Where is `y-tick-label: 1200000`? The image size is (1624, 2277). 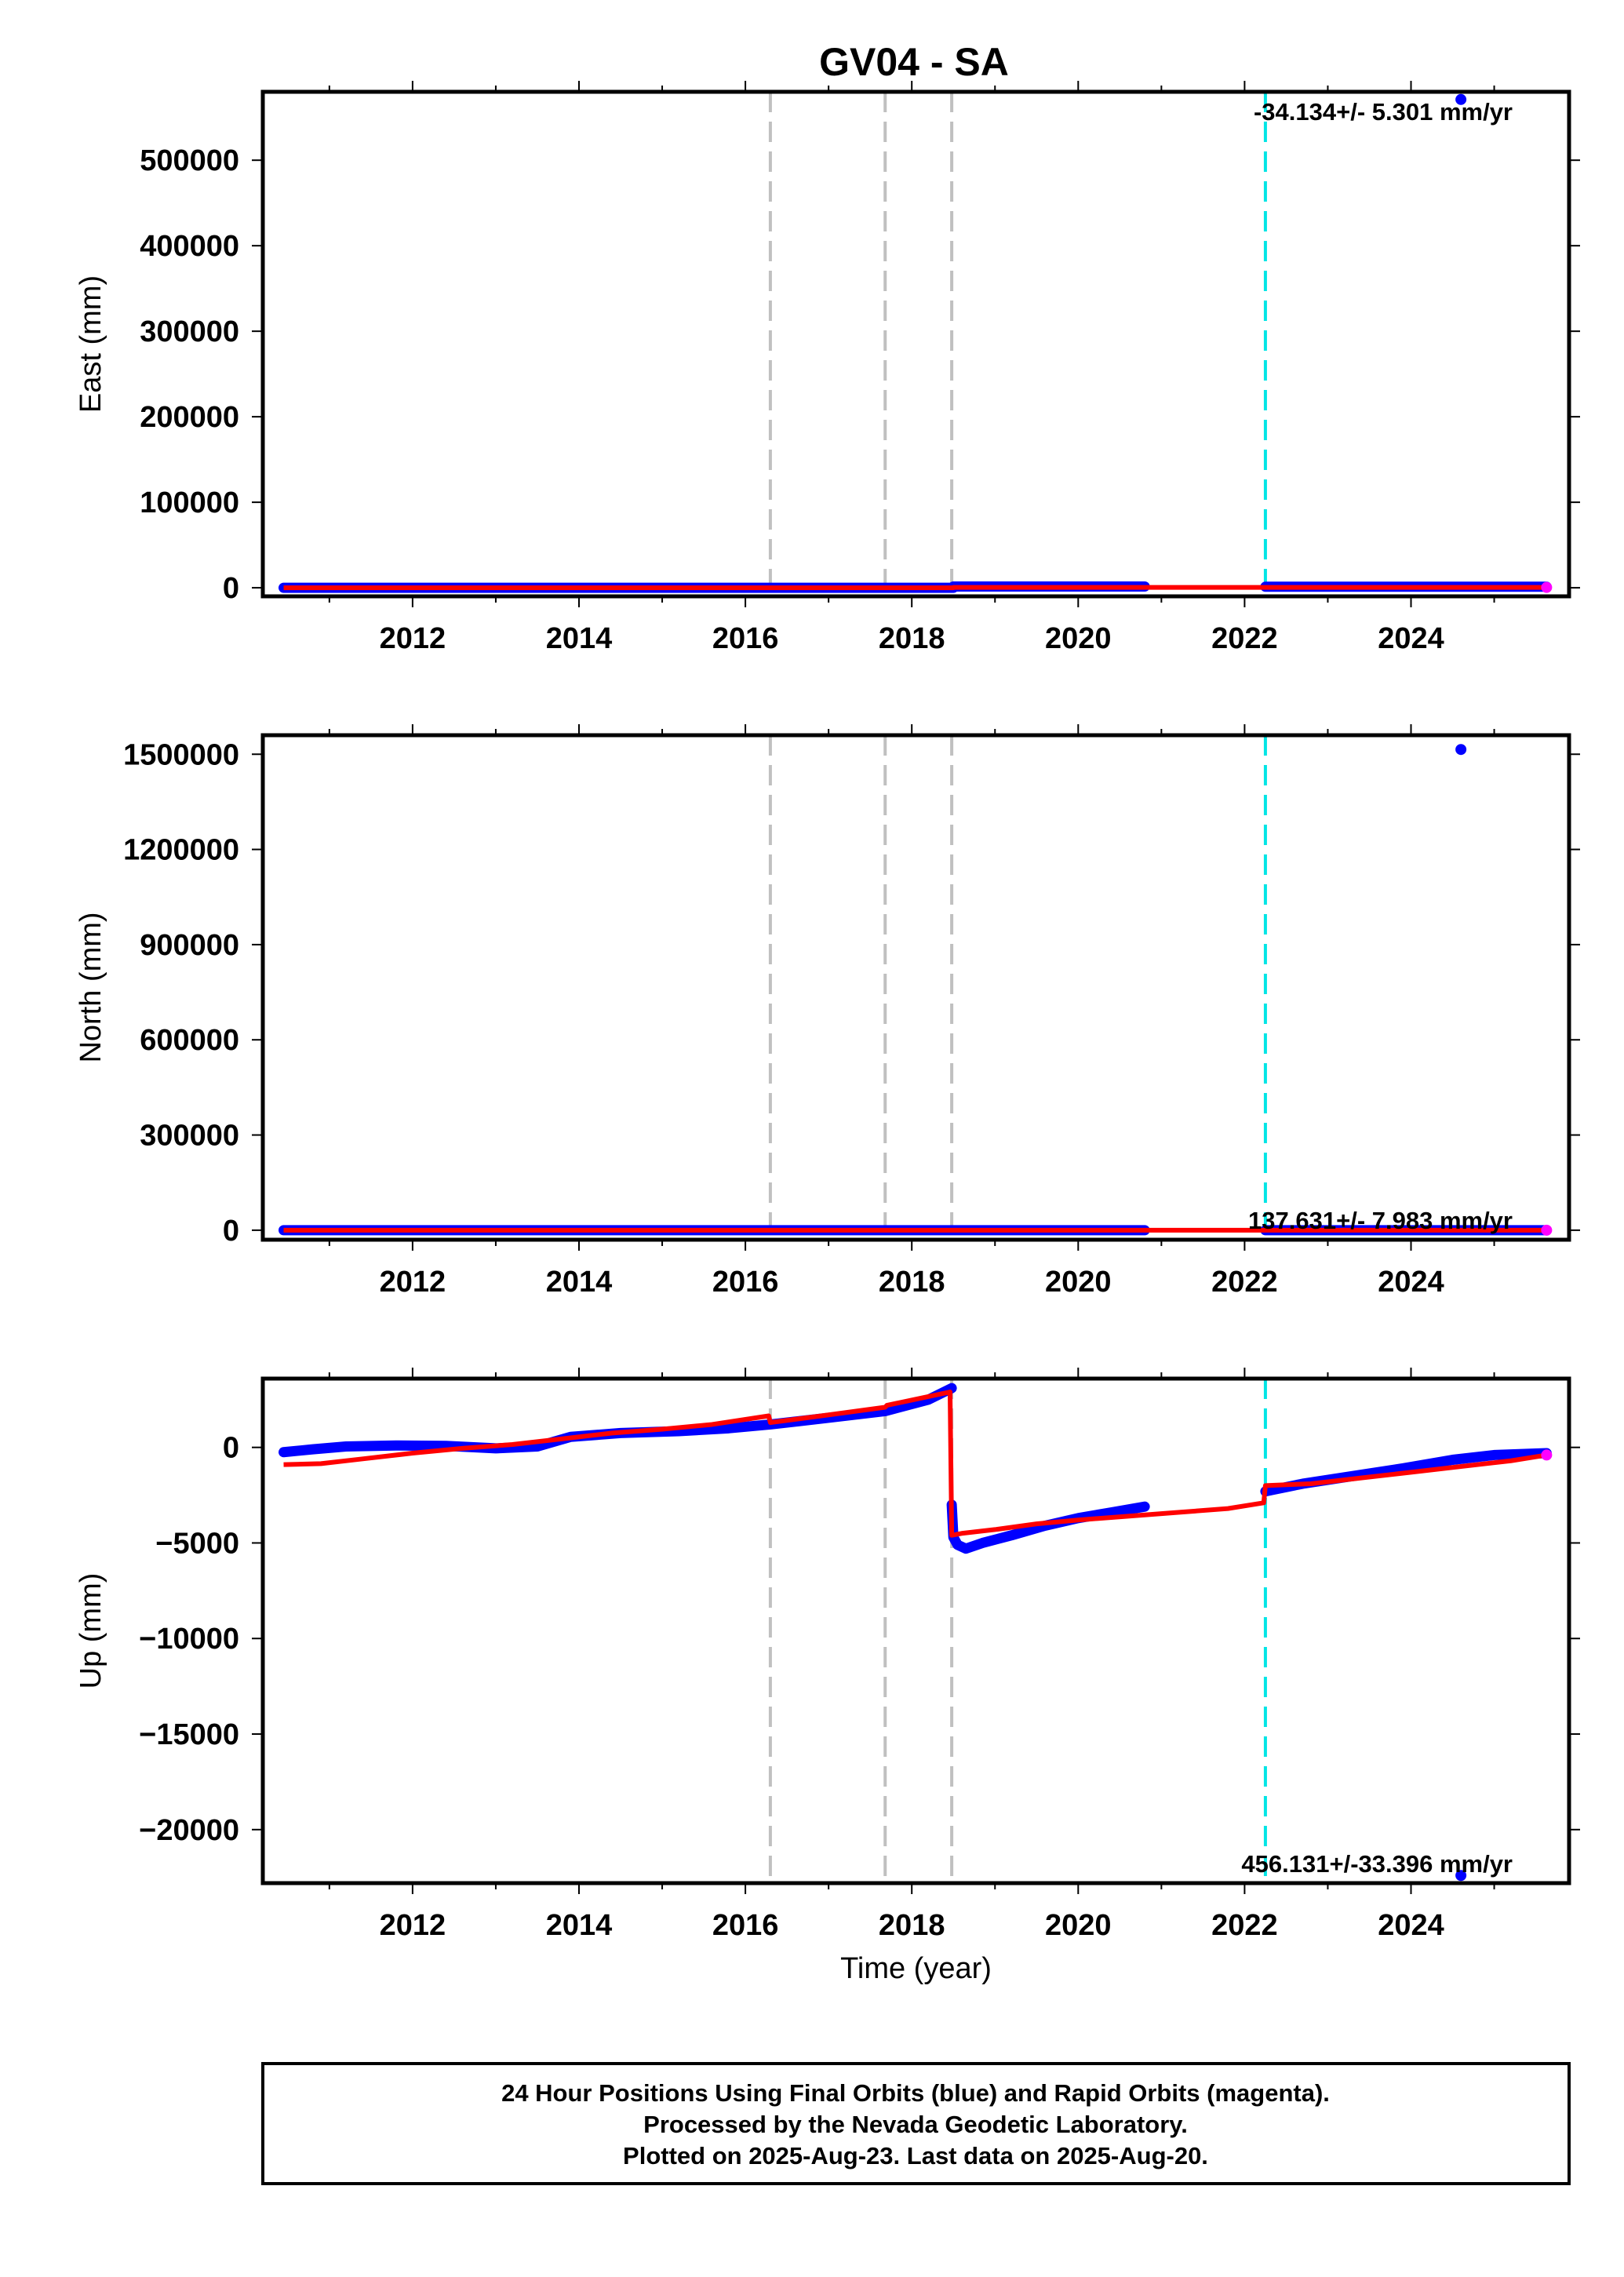 y-tick-label: 1200000 is located at coordinates (181, 850).